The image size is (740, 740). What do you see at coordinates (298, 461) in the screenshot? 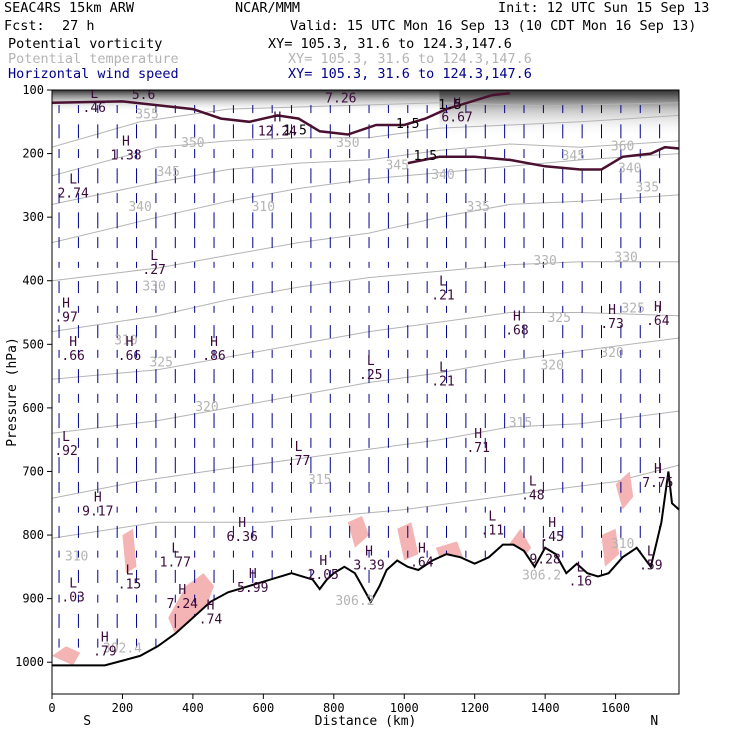
I see `extremum-value: .77` at bounding box center [298, 461].